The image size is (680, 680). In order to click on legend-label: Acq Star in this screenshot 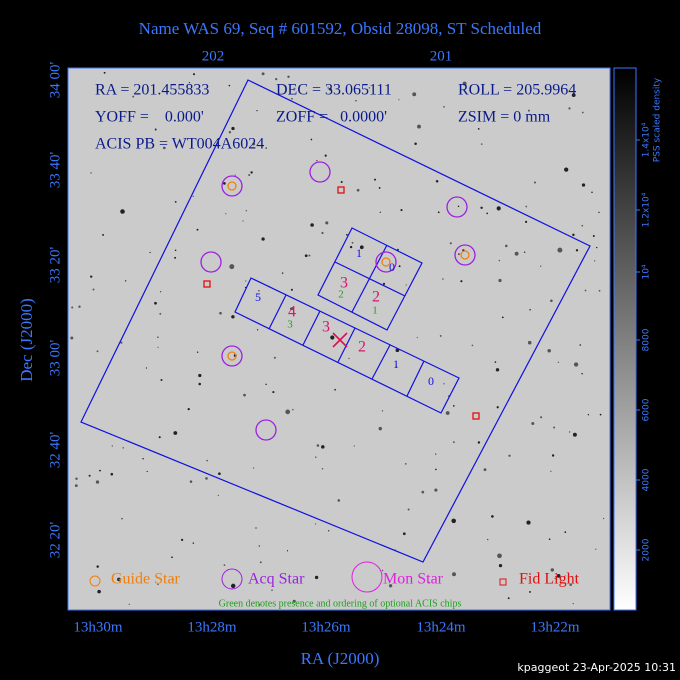, I will do `click(276, 579)`.